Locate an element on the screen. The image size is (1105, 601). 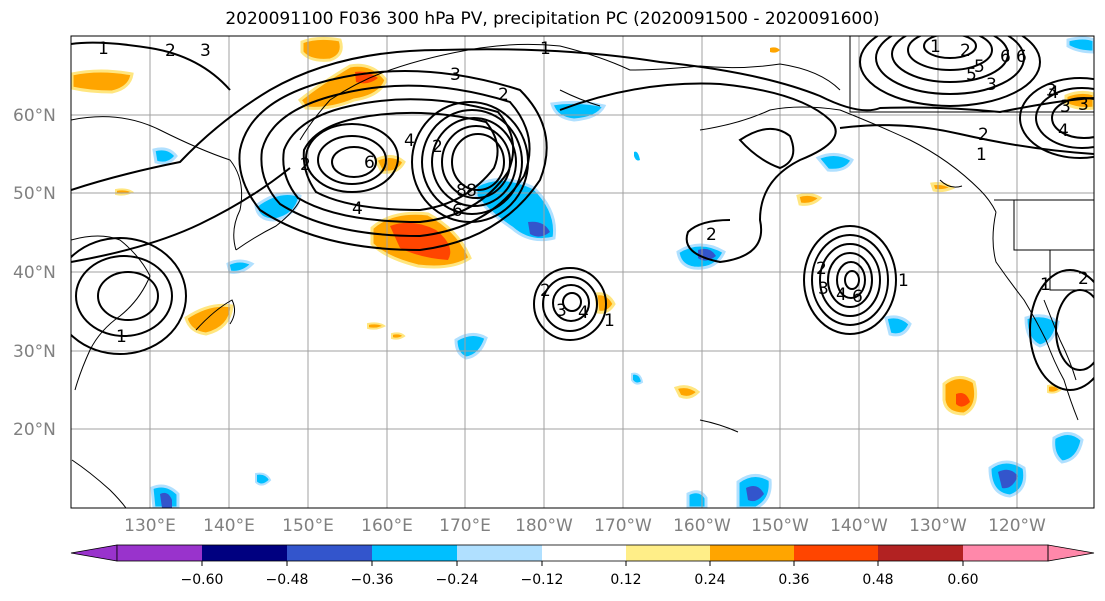
colorbar-tick-label: −0.24 is located at coordinates (457, 580).